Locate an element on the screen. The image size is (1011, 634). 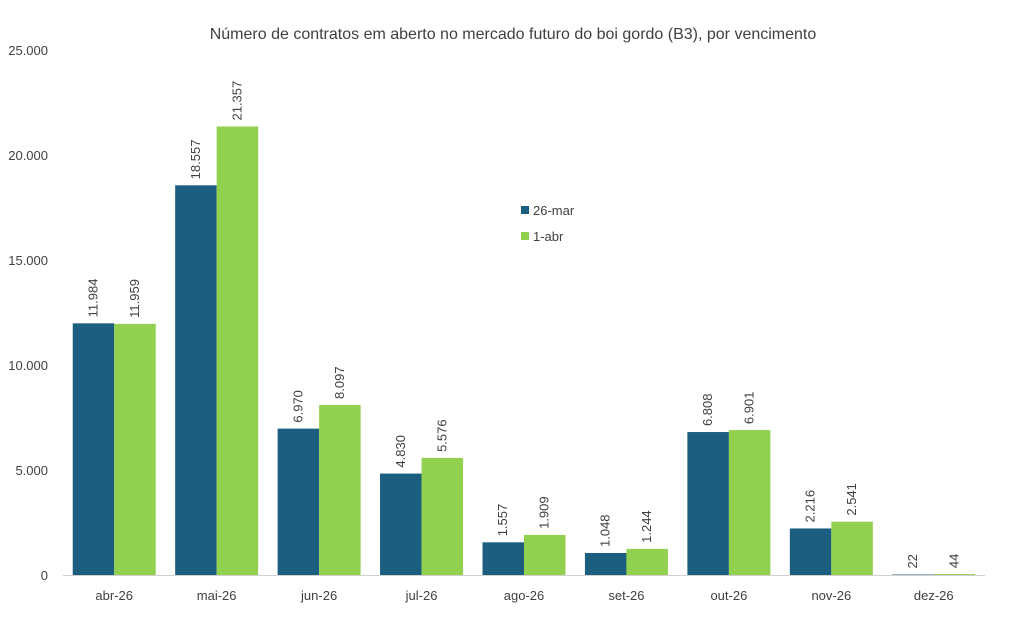
data-label: 1.909 is located at coordinates (544, 512).